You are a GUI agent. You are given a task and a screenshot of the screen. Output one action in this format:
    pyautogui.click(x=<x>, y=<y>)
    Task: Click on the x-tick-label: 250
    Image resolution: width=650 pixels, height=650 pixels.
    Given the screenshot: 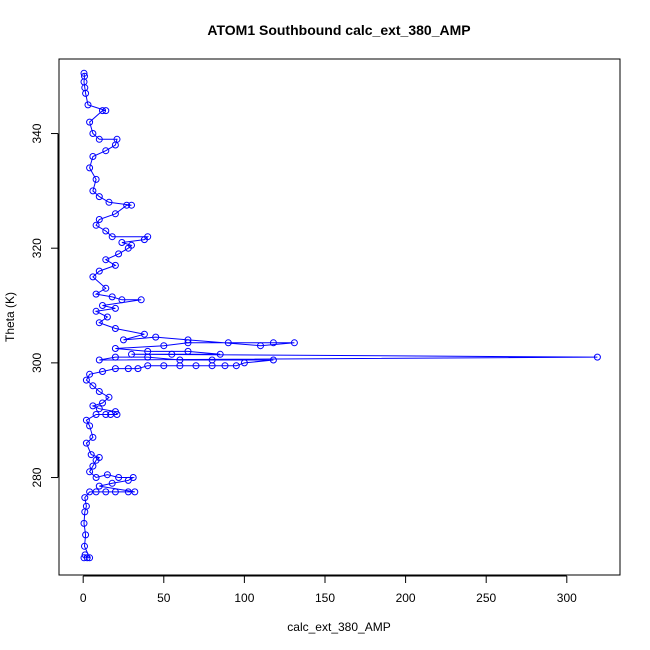 What is the action you would take?
    pyautogui.click(x=486, y=598)
    